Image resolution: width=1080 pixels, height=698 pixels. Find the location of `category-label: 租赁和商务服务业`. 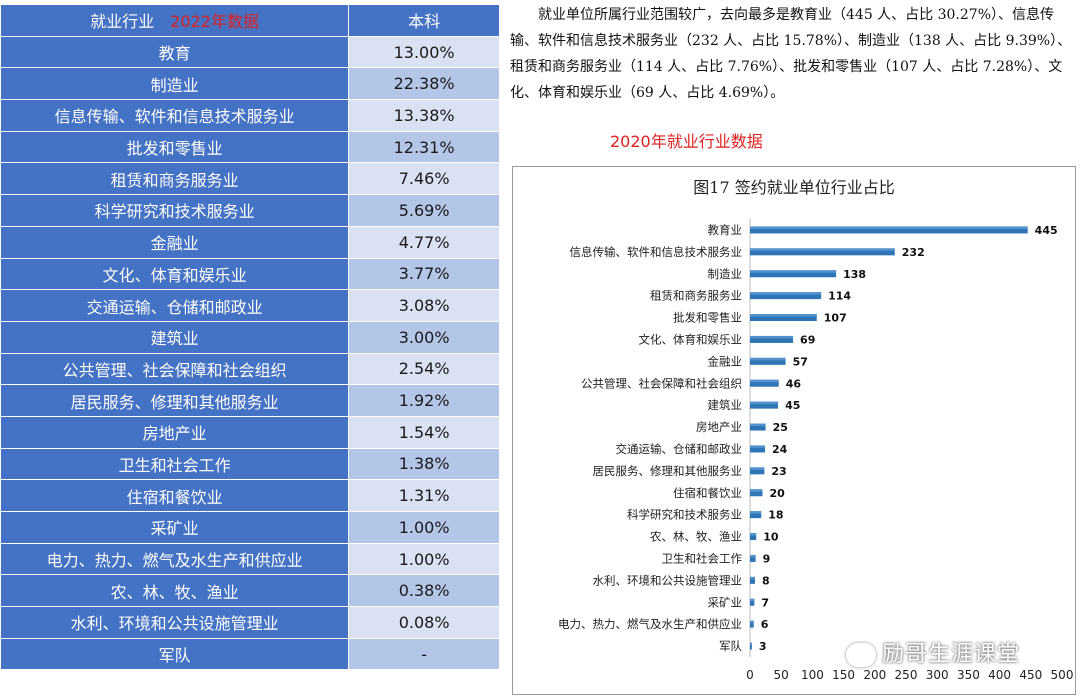

category-label: 租赁和商务服务业 is located at coordinates (696, 296).